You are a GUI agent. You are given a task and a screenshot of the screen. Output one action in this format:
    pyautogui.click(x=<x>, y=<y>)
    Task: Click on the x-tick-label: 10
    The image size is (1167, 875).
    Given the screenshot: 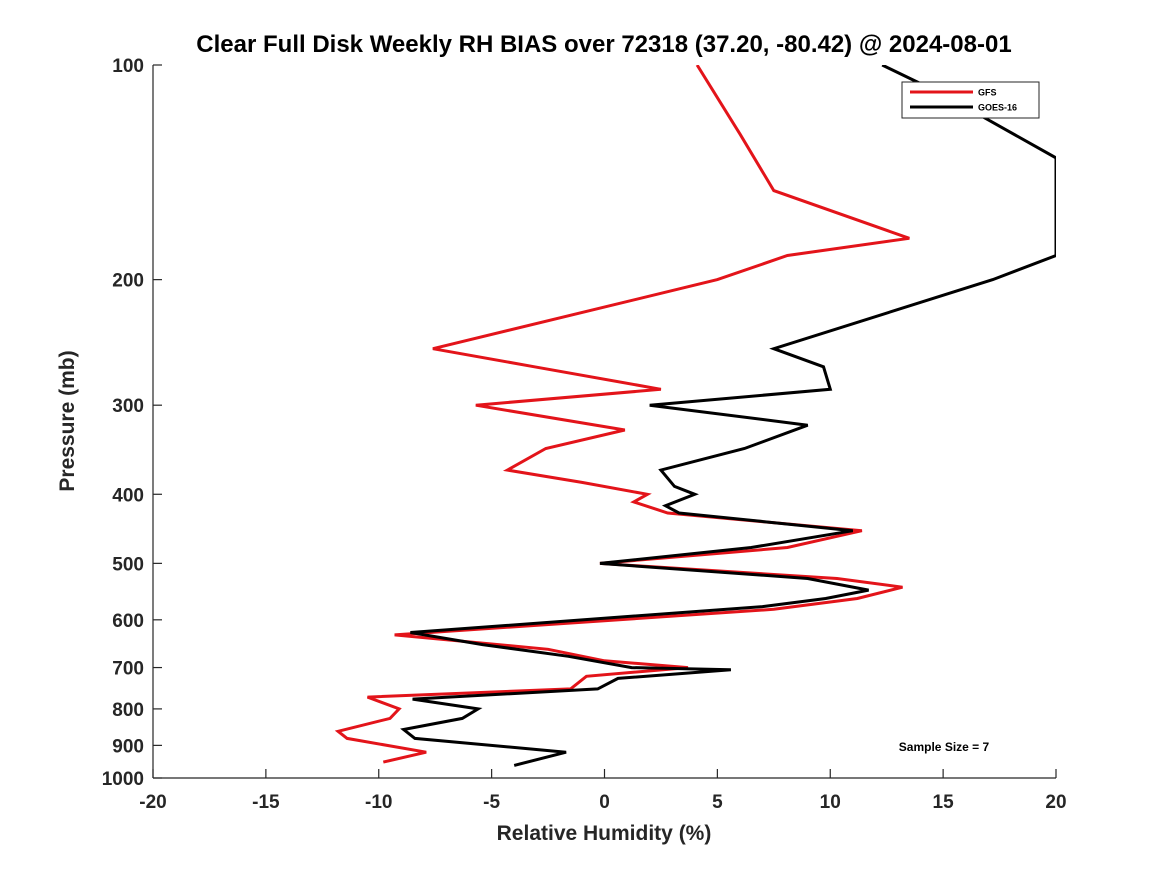 What is the action you would take?
    pyautogui.click(x=830, y=802)
    